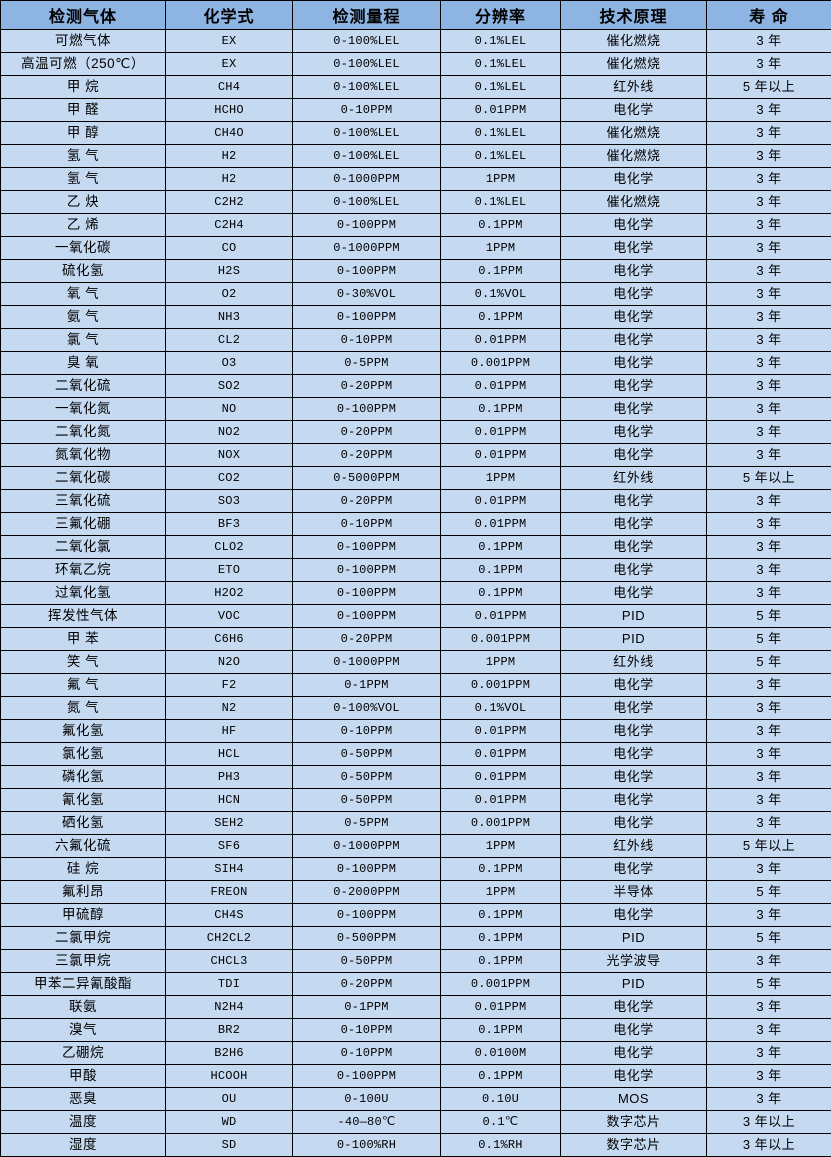 Image resolution: width=831 pixels, height=1157 pixels. What do you see at coordinates (83, 202) in the screenshot?
I see `cell-gas-name: 乙 炔` at bounding box center [83, 202].